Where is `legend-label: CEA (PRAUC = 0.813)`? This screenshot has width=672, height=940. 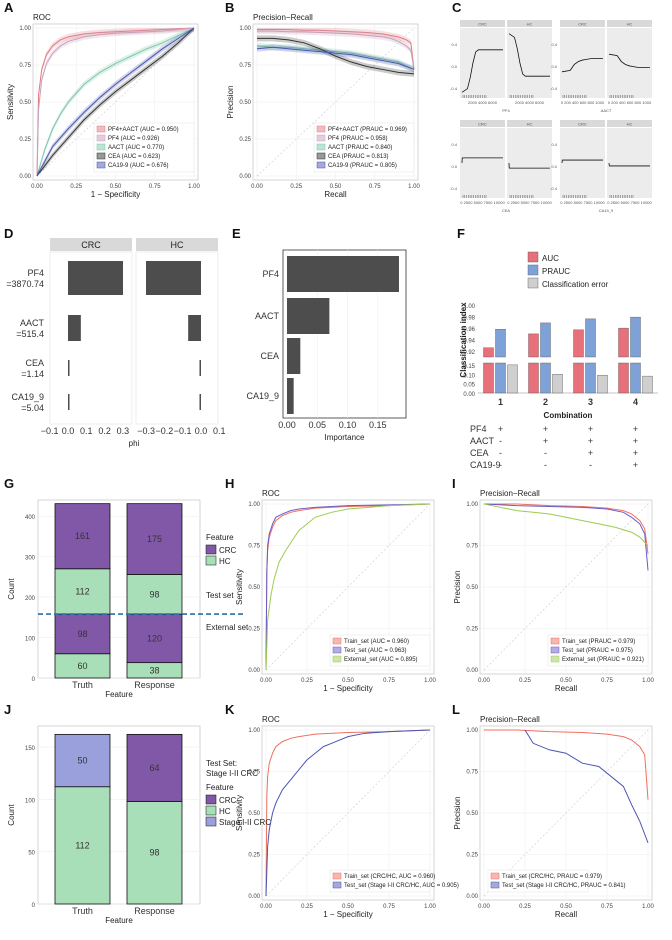 legend-label: CEA (PRAUC = 0.813) is located at coordinates (358, 157).